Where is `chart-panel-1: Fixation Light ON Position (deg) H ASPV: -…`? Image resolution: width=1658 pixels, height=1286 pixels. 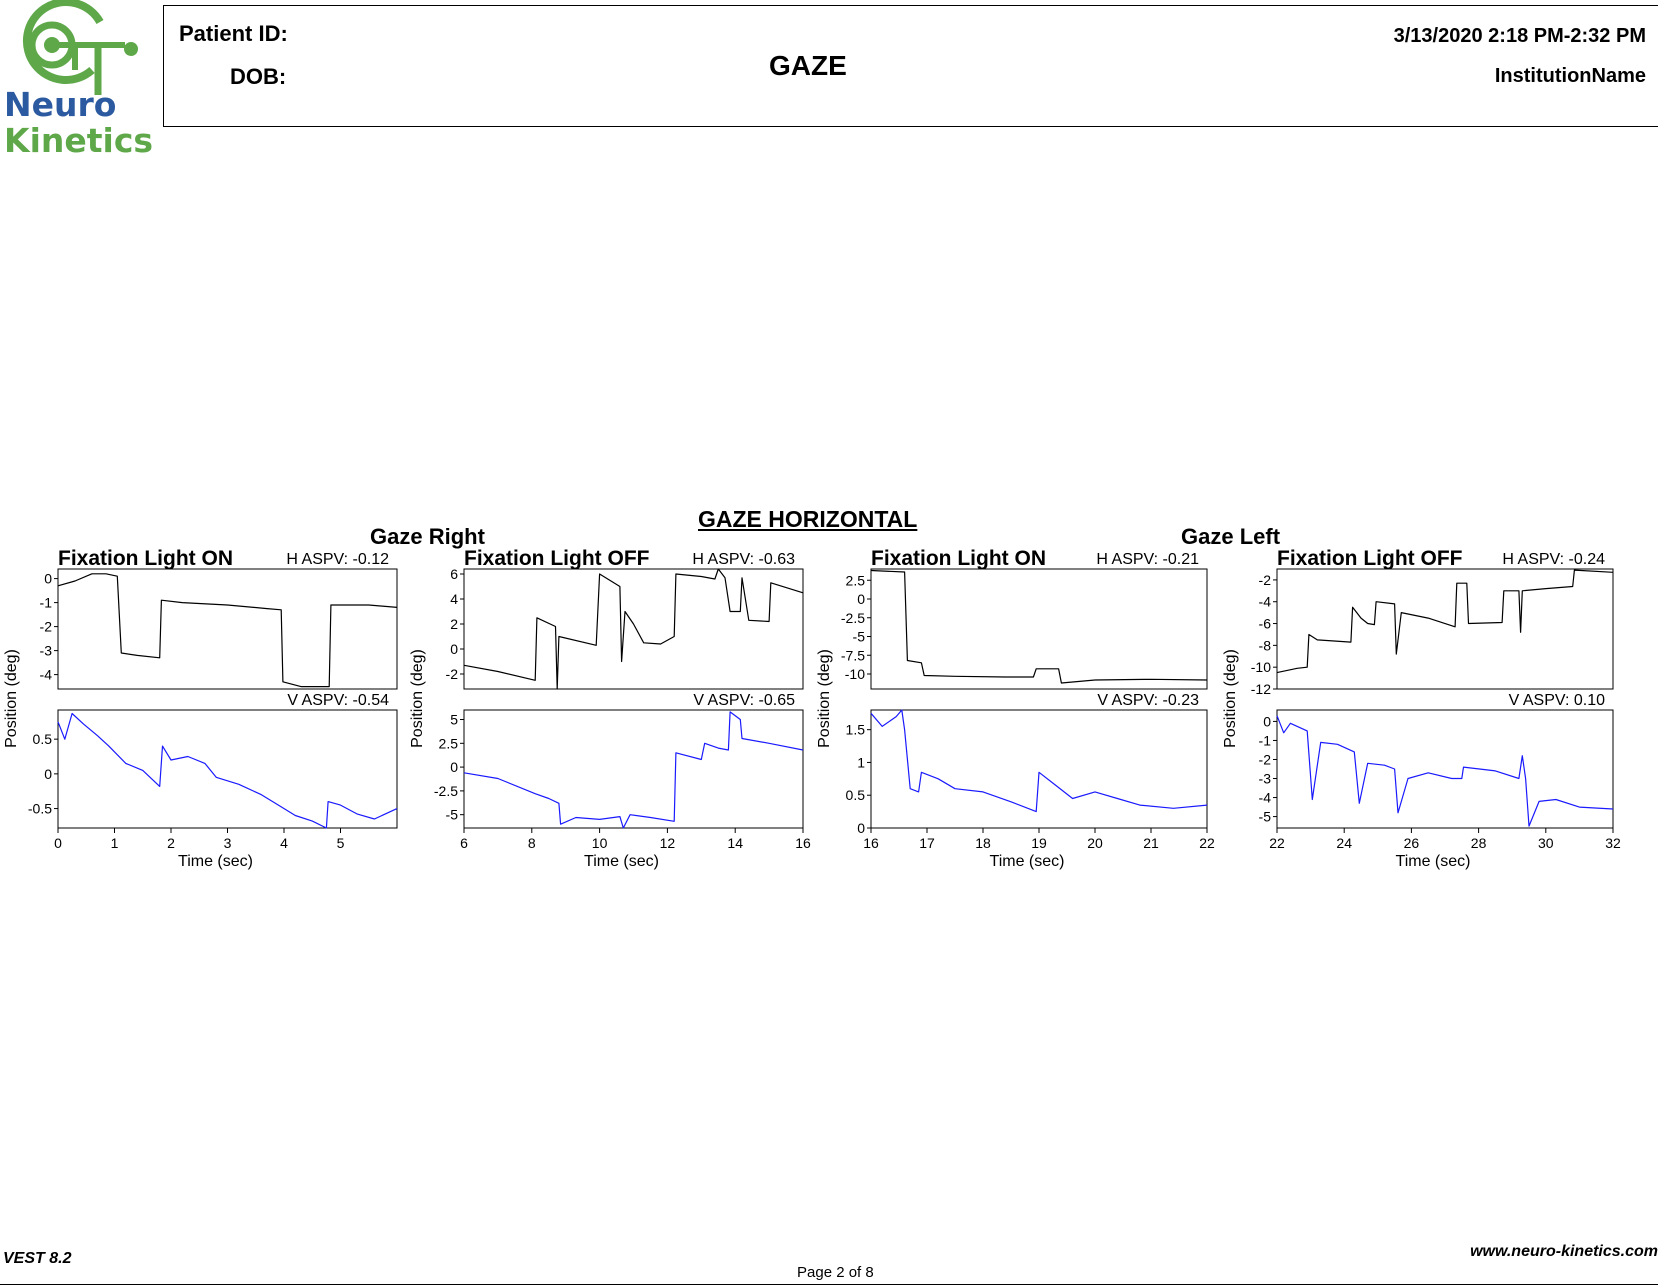 chart-panel-1: Fixation Light ON Position (deg) H ASPV: -… is located at coordinates (200, 708).